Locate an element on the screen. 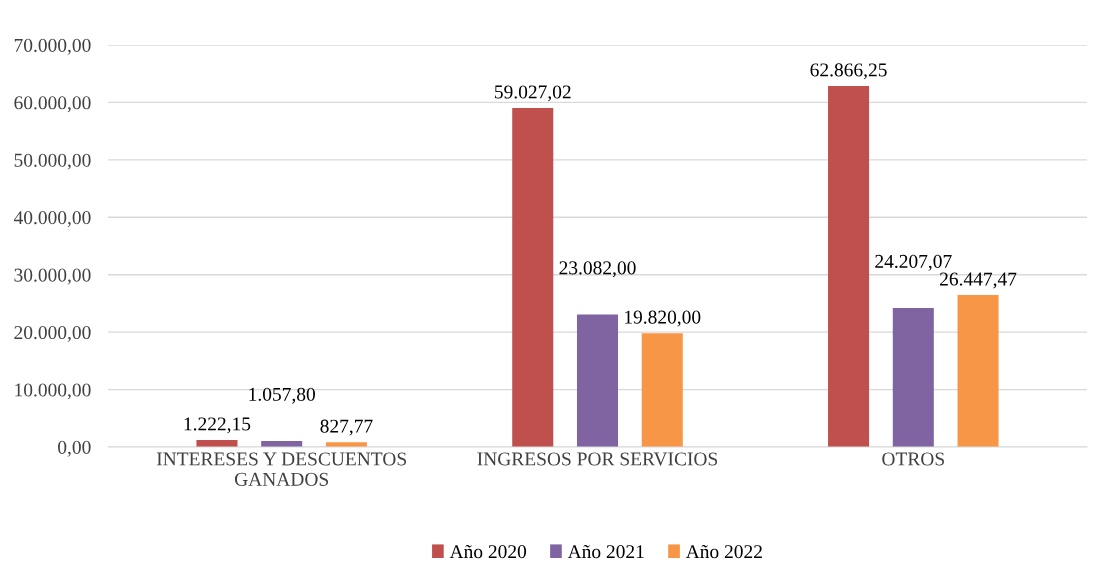  y-tick-label: 10.000,00 is located at coordinates (53, 391).